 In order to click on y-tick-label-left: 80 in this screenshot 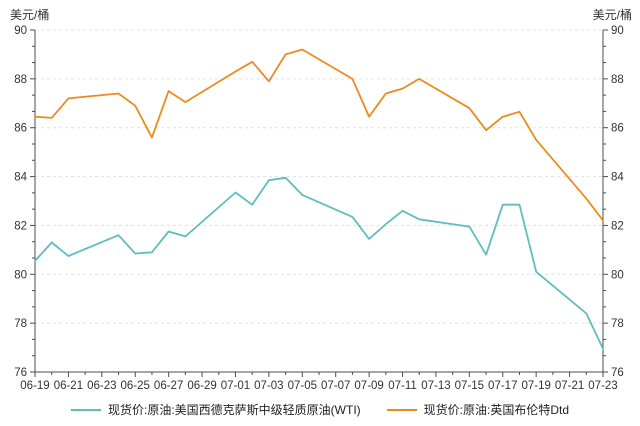, I will do `click(20, 275)`.